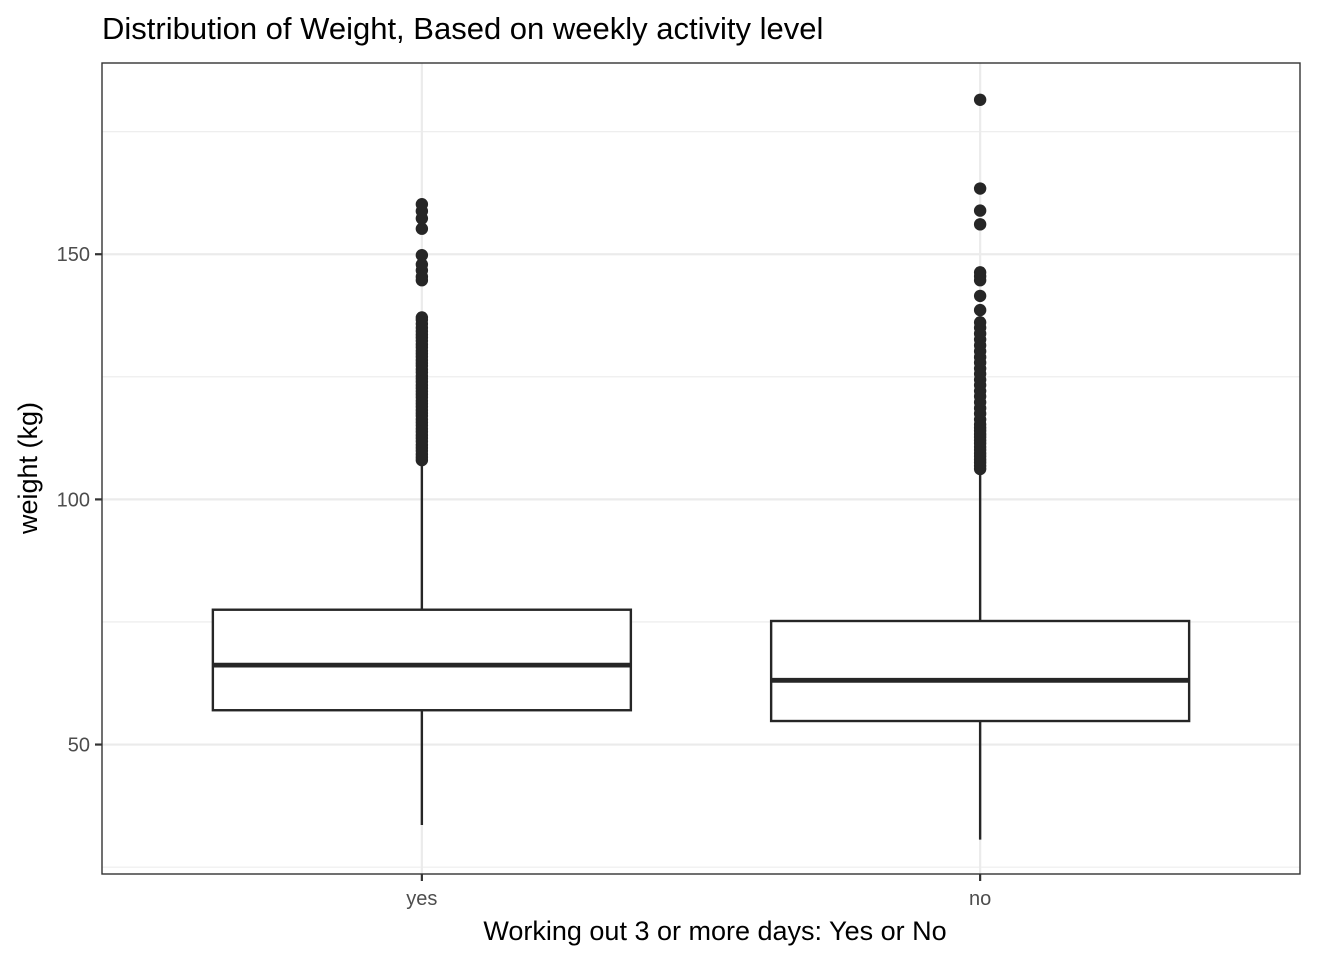 Image resolution: width=1344 pixels, height=960 pixels. I want to click on y-axis-title: weight (kg), so click(28, 468).